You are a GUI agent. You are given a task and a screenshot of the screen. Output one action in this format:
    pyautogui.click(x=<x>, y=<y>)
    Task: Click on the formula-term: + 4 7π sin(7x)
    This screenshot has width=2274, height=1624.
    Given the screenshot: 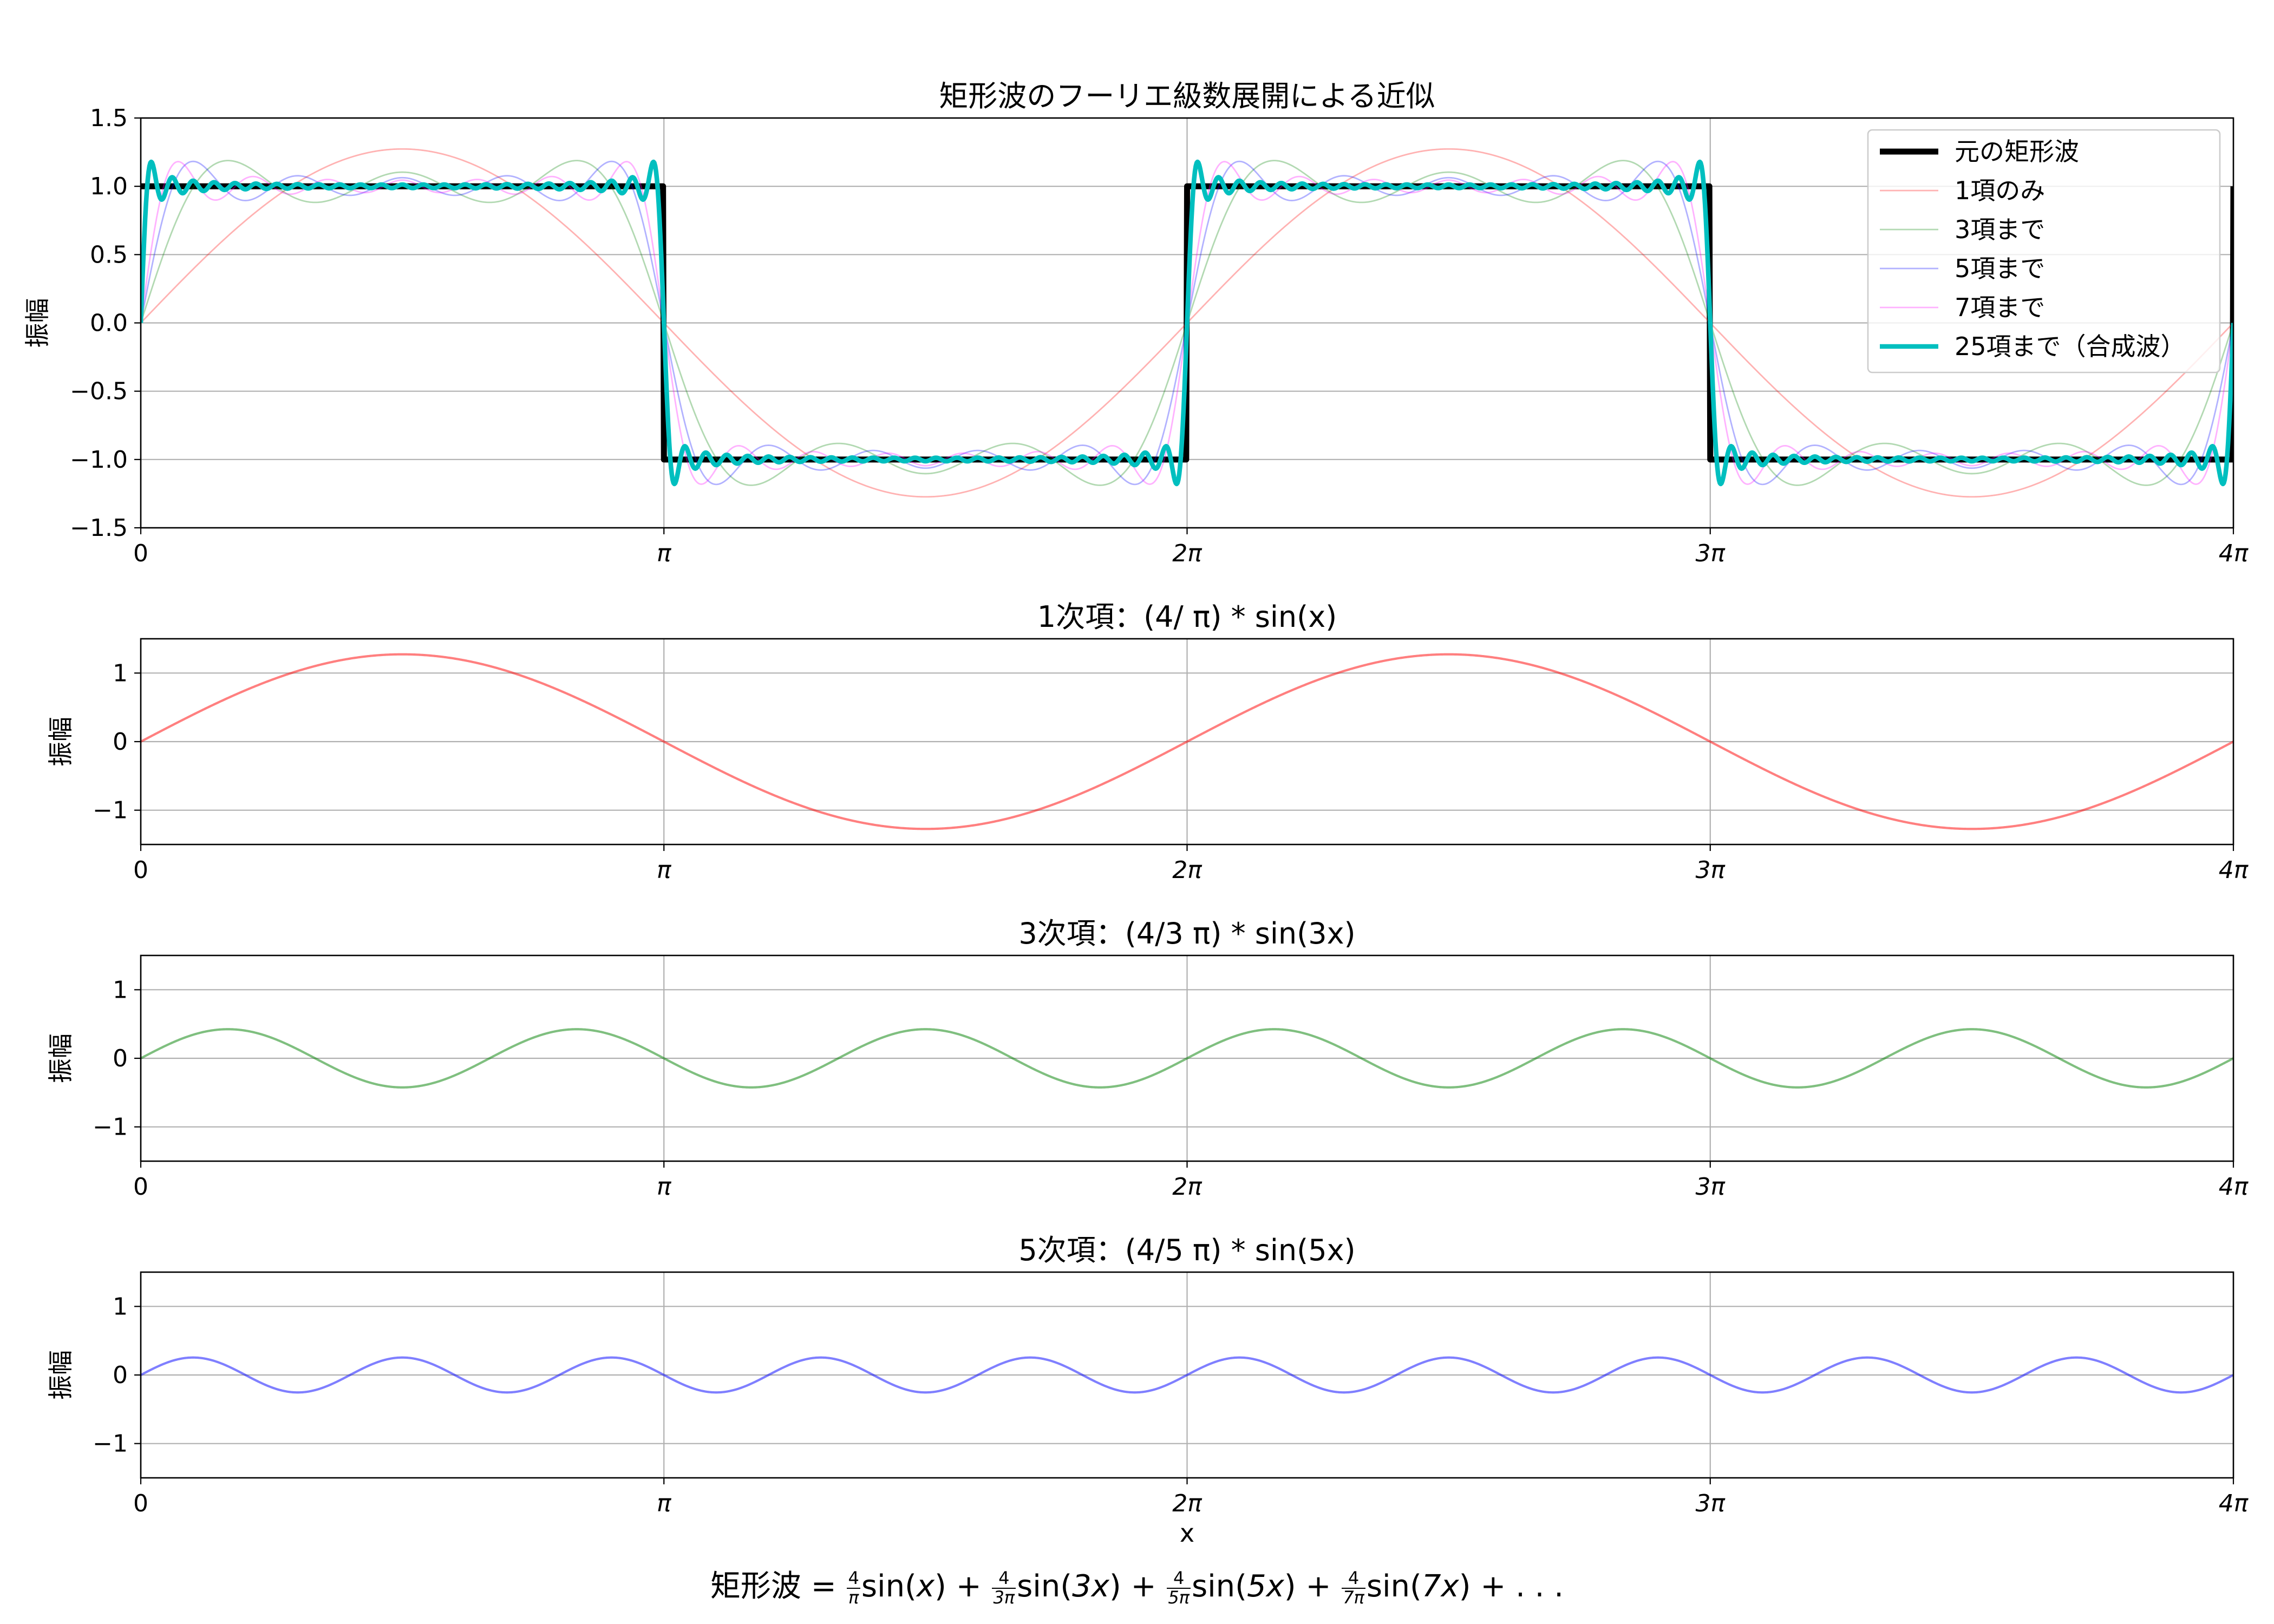 What is the action you would take?
    pyautogui.click(x=1384, y=1588)
    